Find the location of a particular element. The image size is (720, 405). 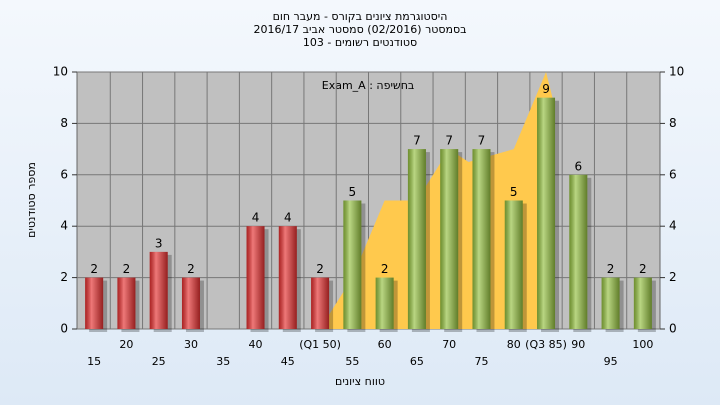

x-tick-label: 15 is located at coordinates (94, 361).